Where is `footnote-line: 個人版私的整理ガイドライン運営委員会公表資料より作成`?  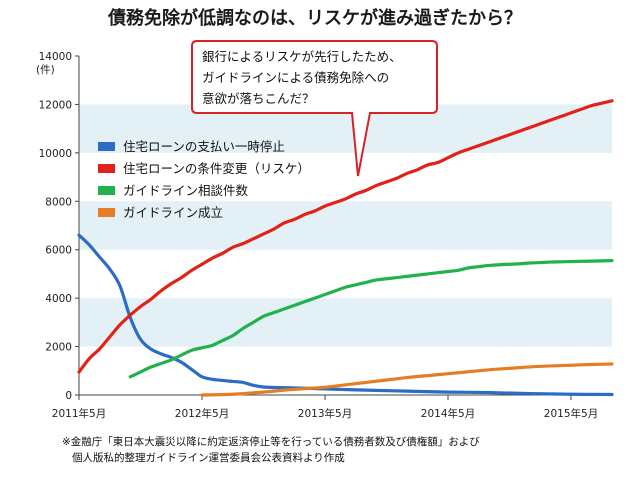 footnote-line: 個人版私的整理ガイドライン運営委員会公表資料より作成 is located at coordinates (208, 458).